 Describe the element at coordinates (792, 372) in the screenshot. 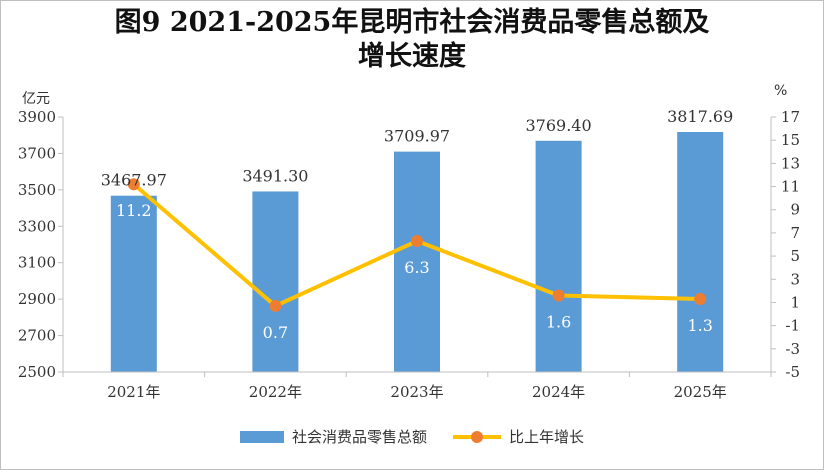

I see `right-tick-label-1: -5` at that location.